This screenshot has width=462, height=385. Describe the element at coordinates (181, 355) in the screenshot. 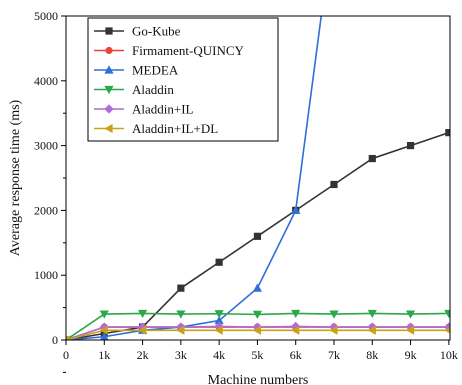

I see `x-tick-label: 3k` at that location.